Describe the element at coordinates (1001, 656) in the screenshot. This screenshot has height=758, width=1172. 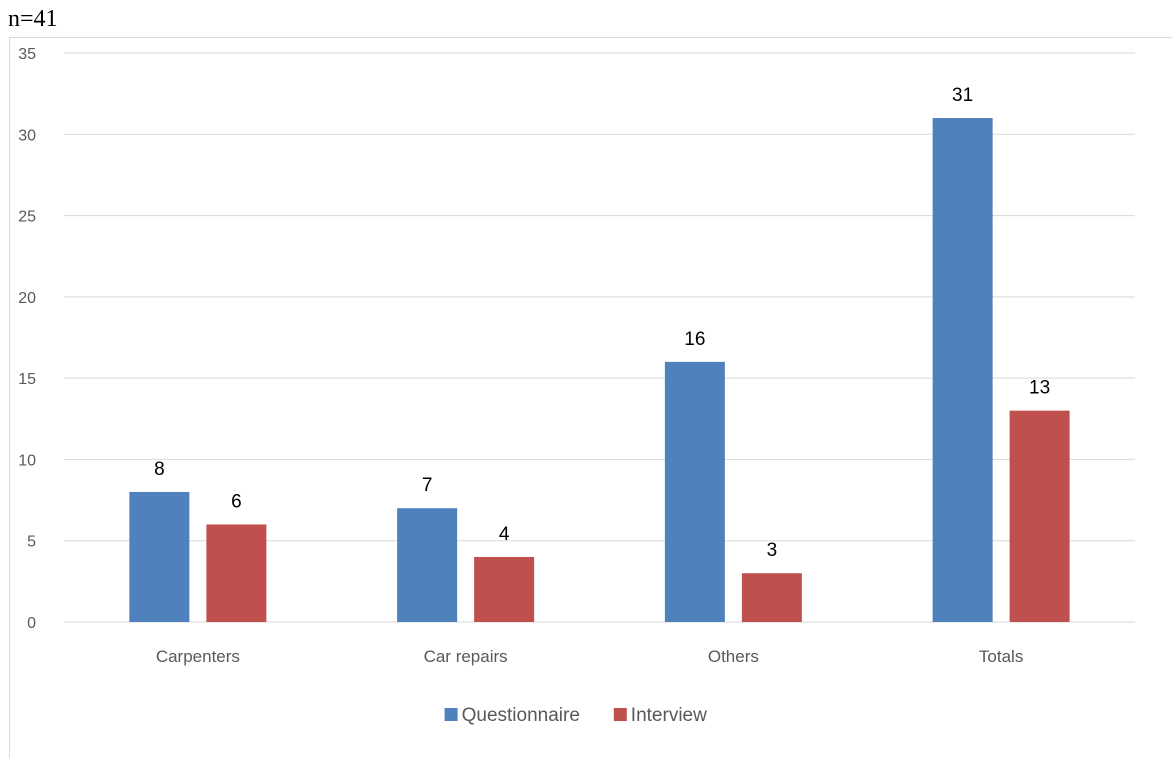
I see `category-label: Totals` at that location.